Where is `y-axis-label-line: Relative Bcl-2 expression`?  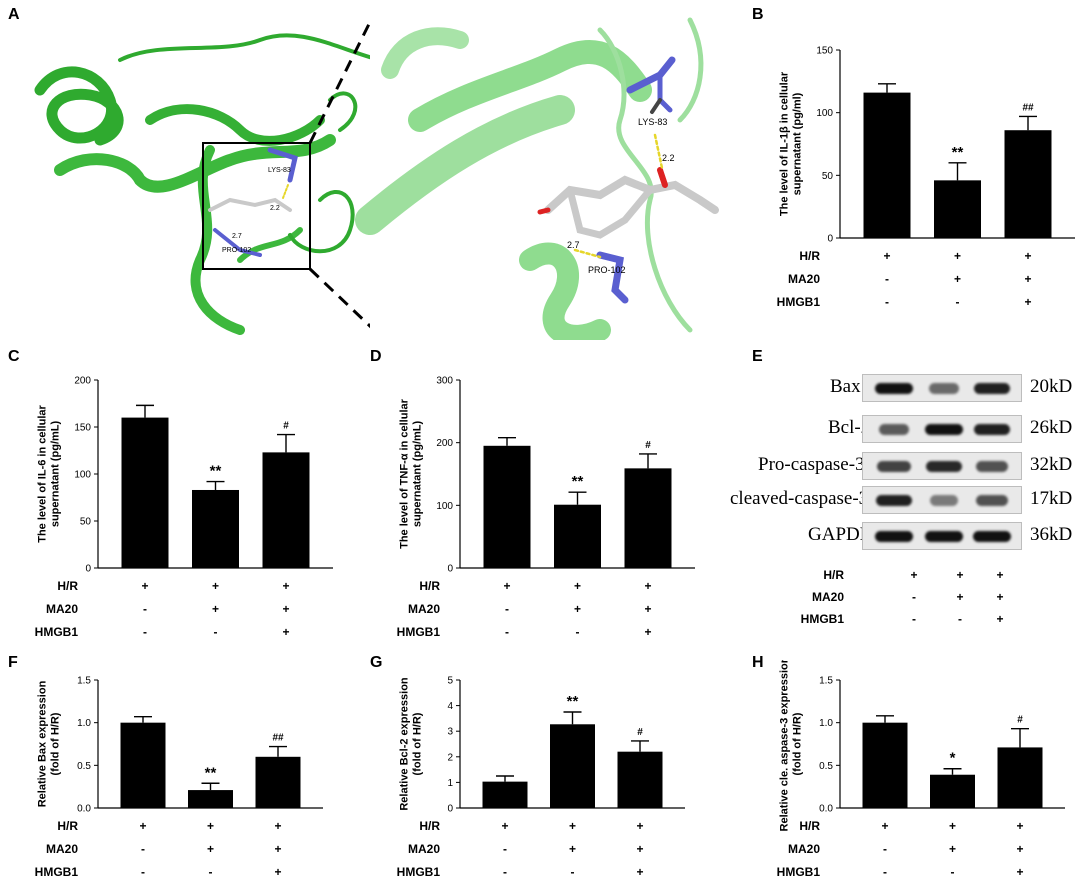 y-axis-label-line: Relative Bcl-2 expression is located at coordinates (405, 744).